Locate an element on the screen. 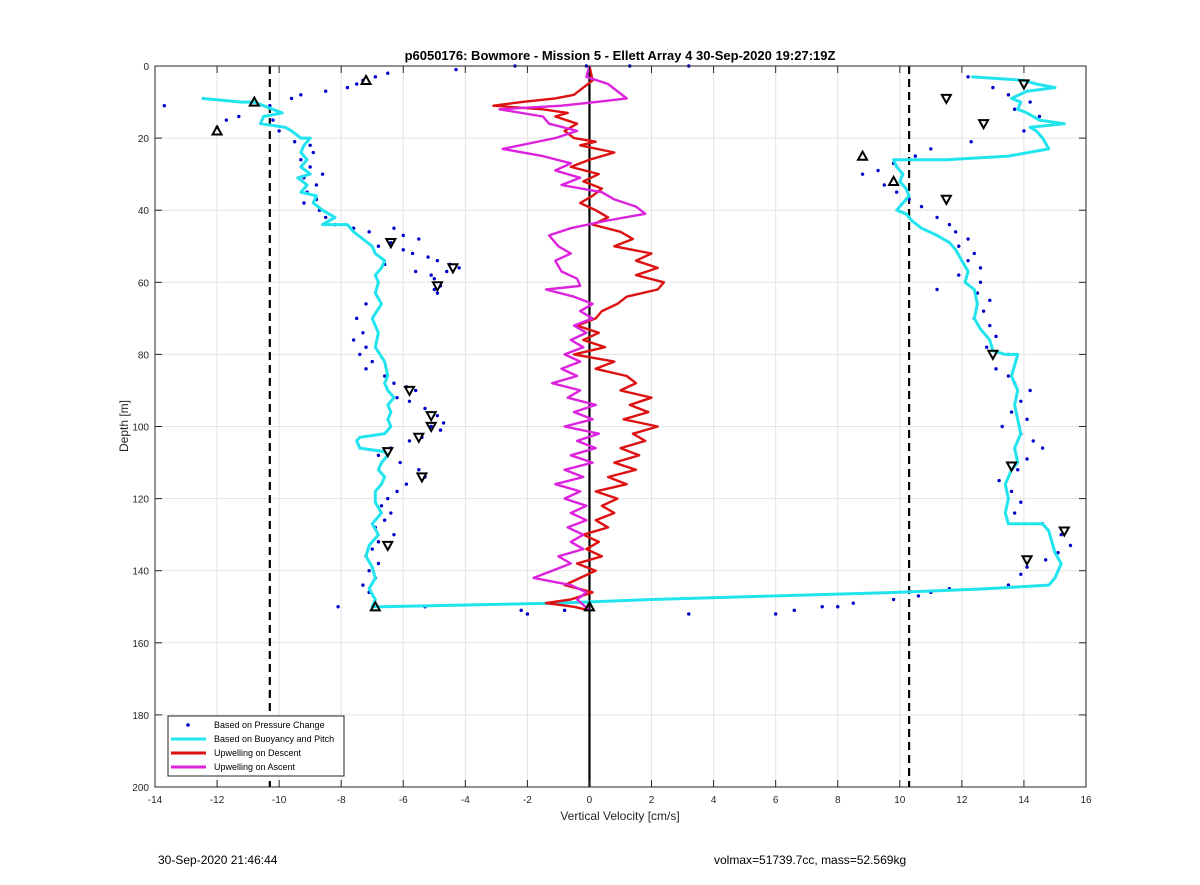 Image resolution: width=1200 pixels, height=885 pixels. x-tick-label: 8 is located at coordinates (838, 800).